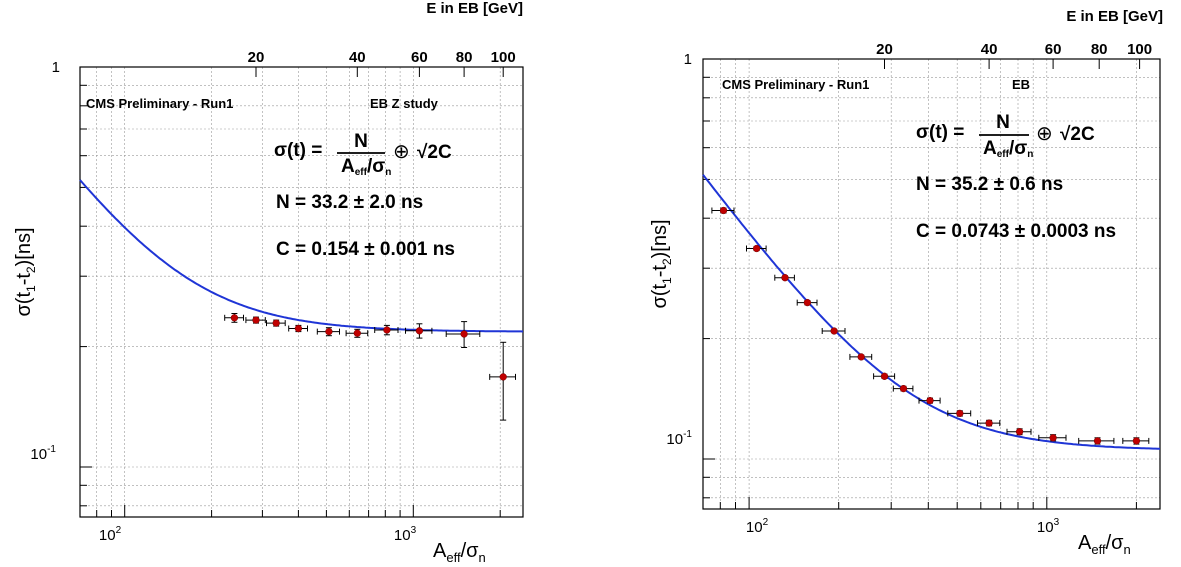 The height and width of the screenshot is (567, 1181). Describe the element at coordinates (1139, 49) in the screenshot. I see `right-top-tick-label: 100` at that location.